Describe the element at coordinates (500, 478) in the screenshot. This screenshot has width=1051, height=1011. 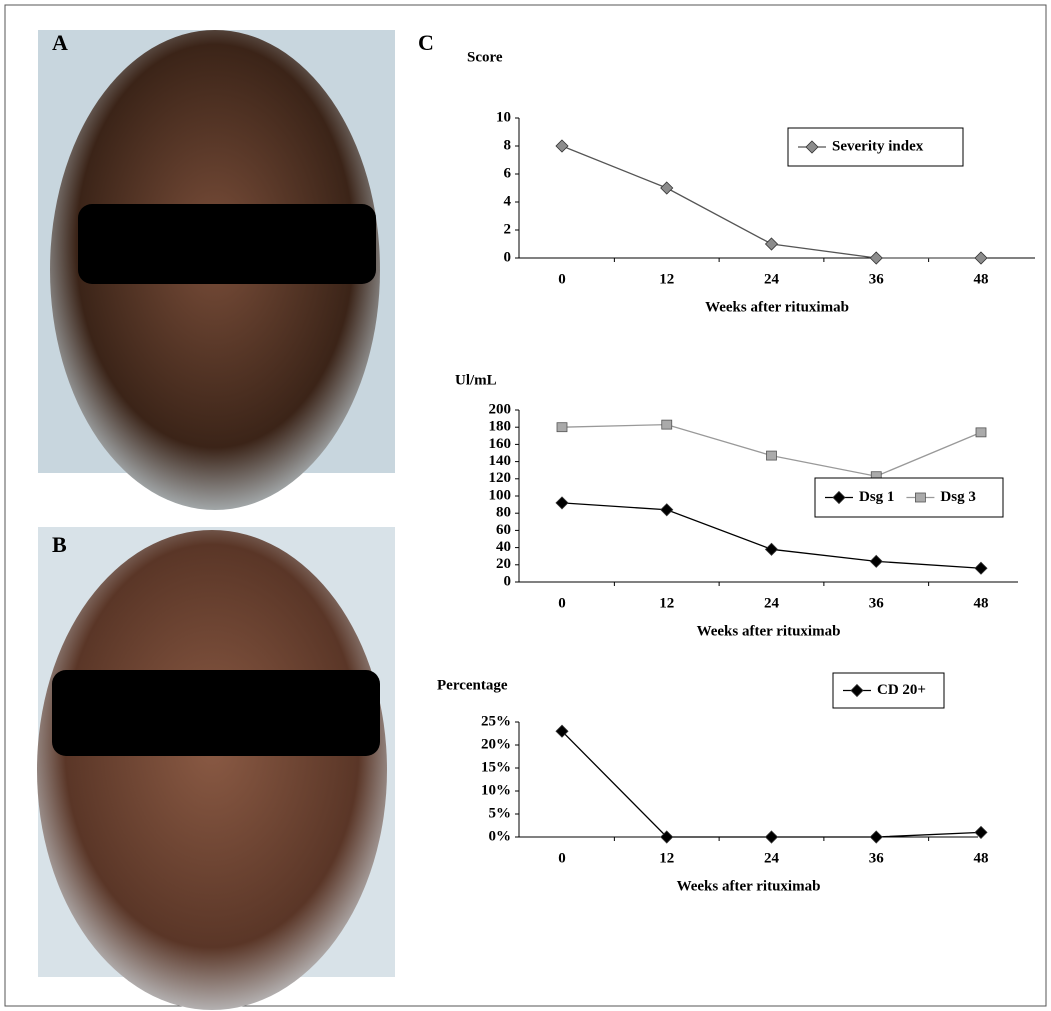
I see `y-tick-label: 120` at that location.